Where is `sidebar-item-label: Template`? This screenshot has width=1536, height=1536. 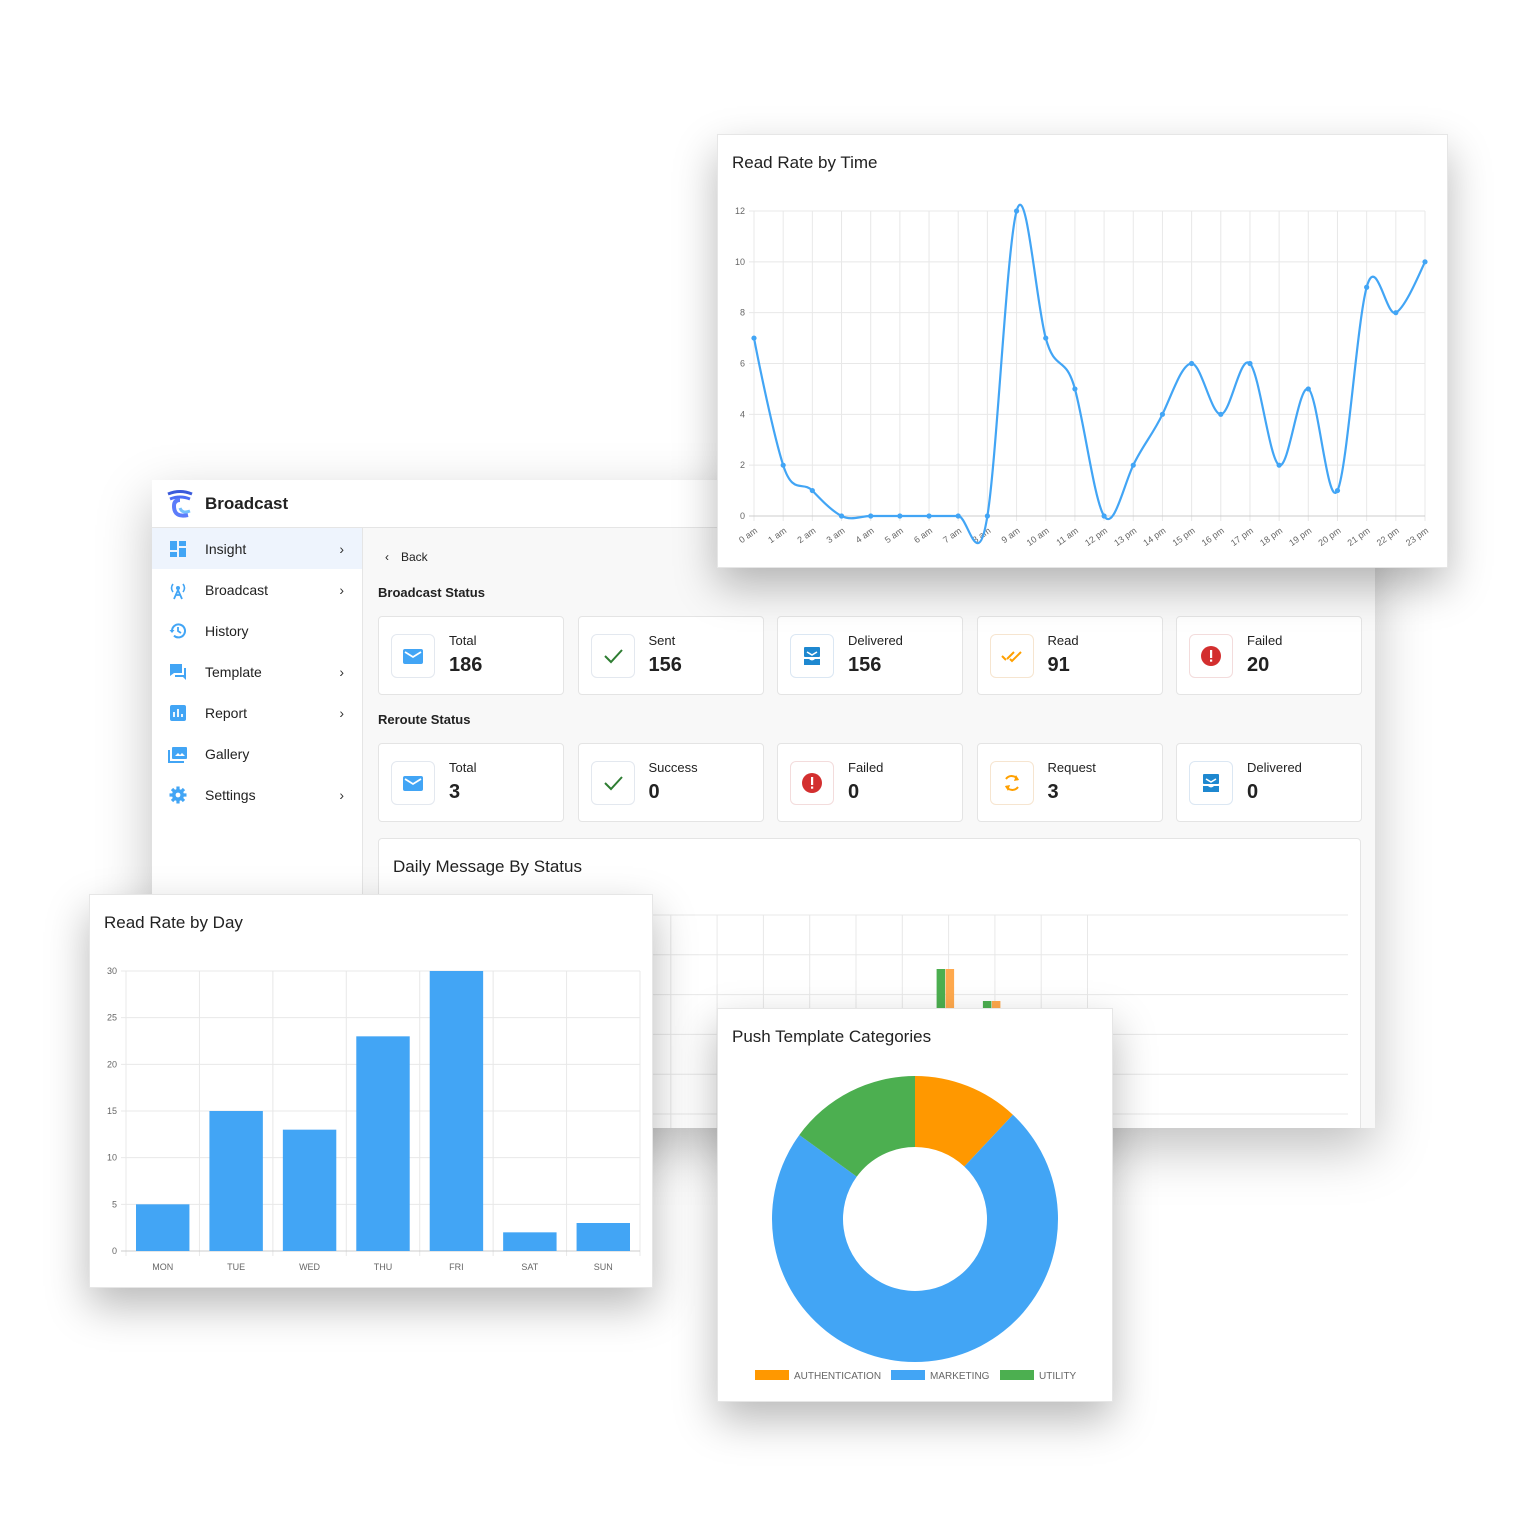
sidebar-item-label: Template is located at coordinates (233, 671).